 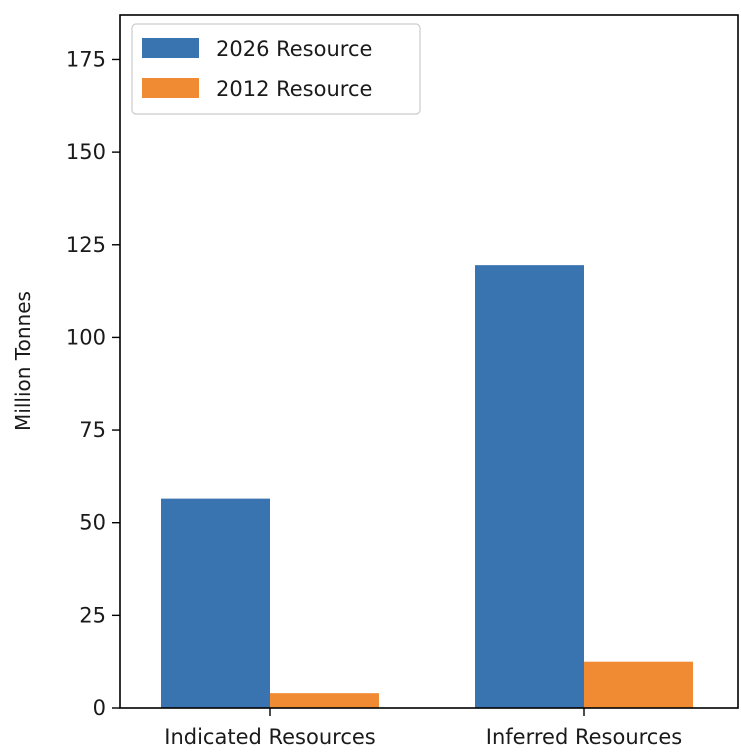 I want to click on y-tick-label: 125, so click(x=86, y=245).